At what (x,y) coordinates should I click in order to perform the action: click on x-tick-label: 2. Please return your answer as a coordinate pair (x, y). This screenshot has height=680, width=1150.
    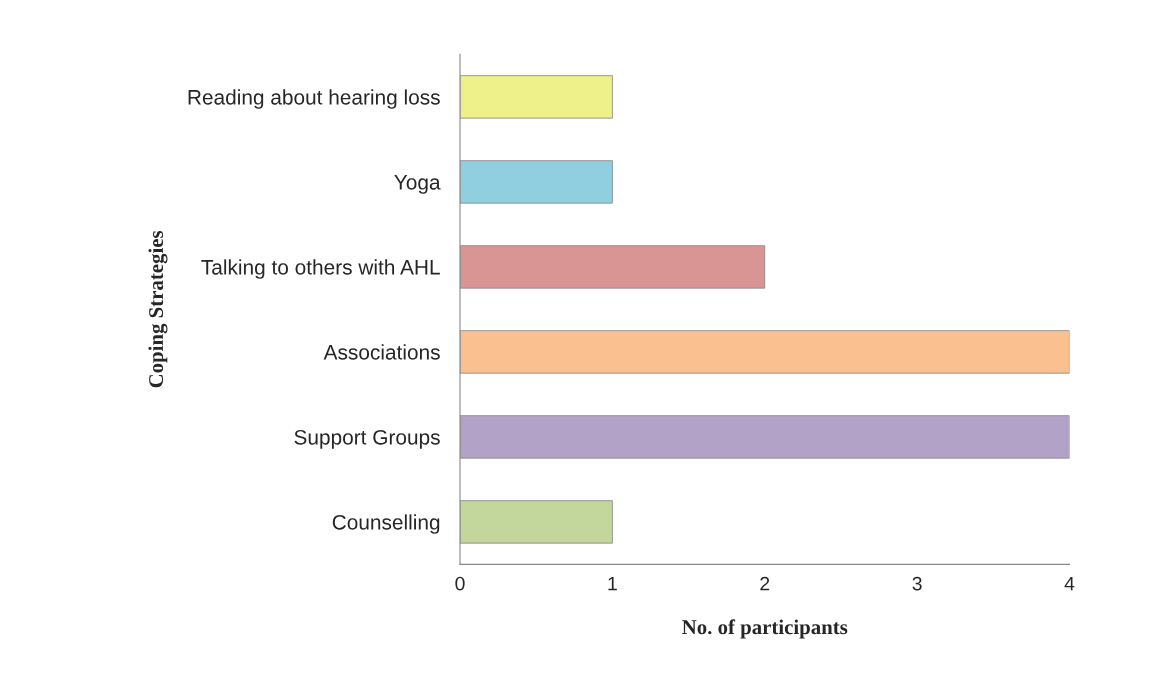
    Looking at the image, I should click on (765, 583).